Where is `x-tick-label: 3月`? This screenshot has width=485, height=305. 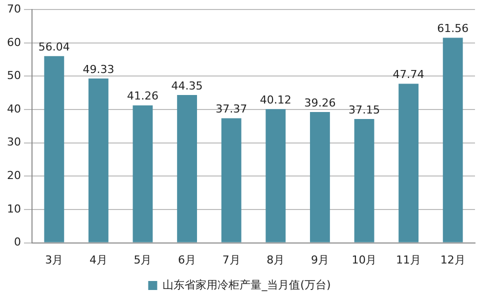 x-tick-label: 3月 is located at coordinates (54, 259).